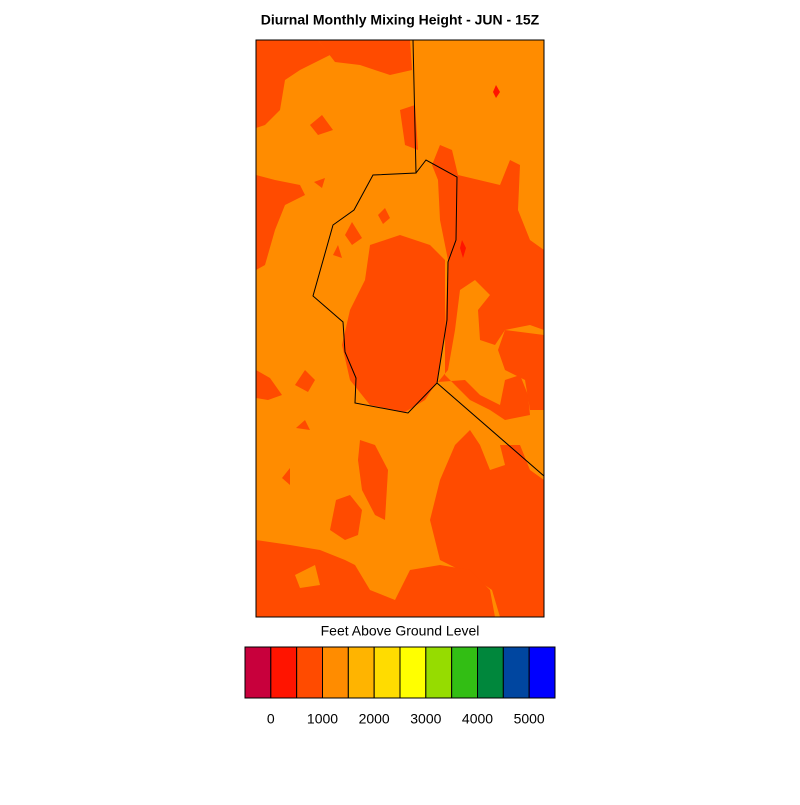 This screenshot has width=800, height=805. I want to click on colorbar: 0 1000 2000 3000 4000 5000, so click(400, 686).